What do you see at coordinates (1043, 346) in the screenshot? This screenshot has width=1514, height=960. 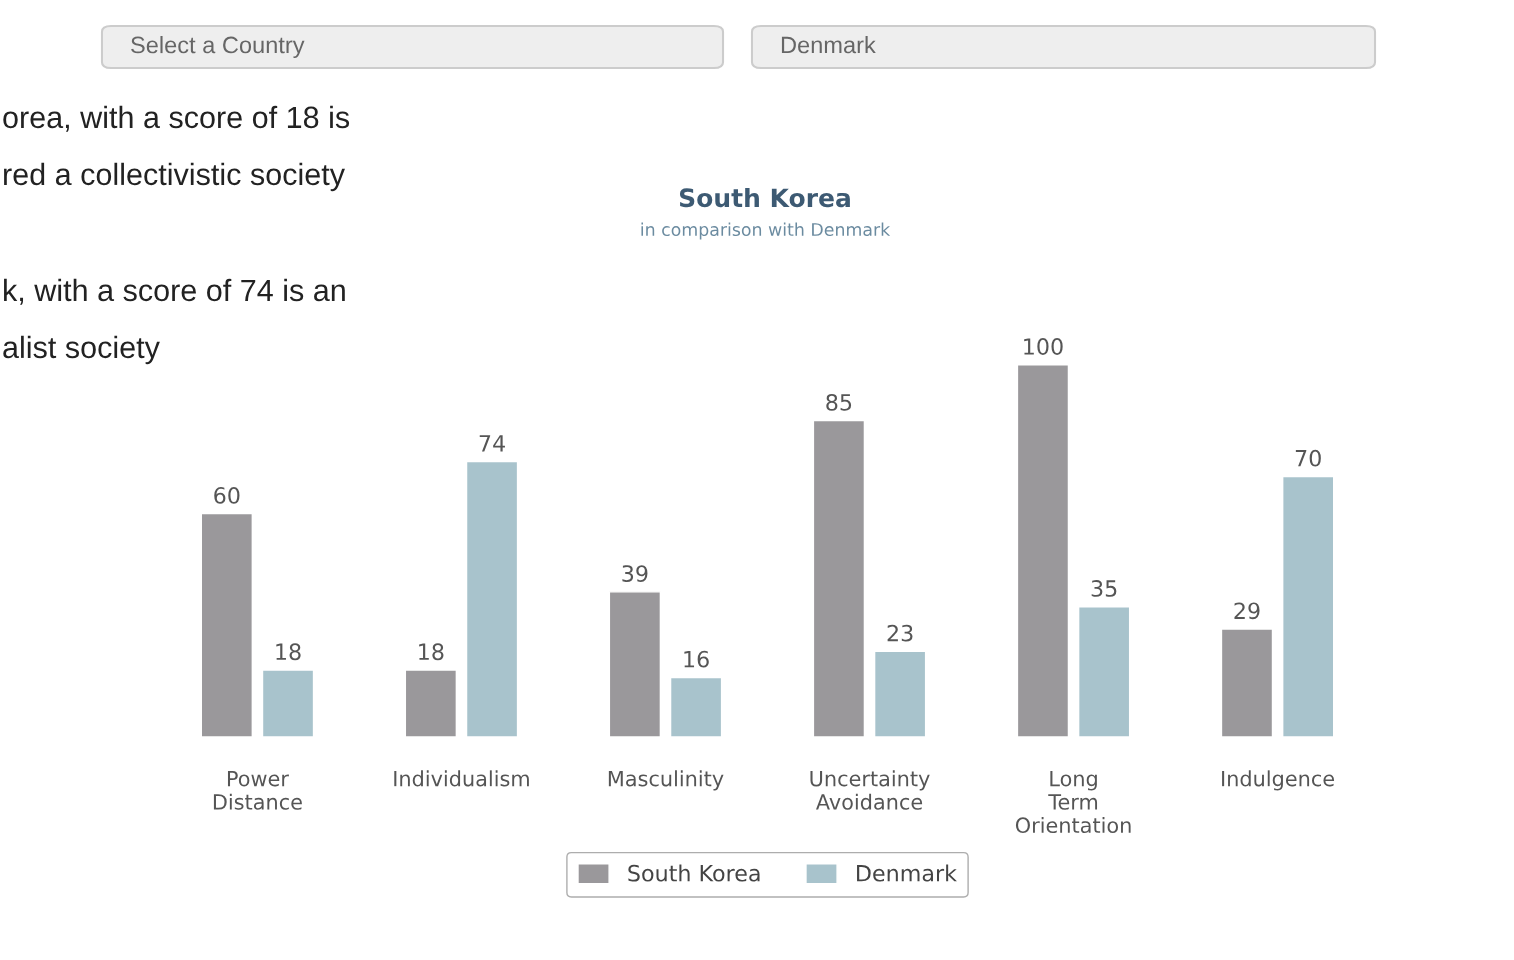 I see `data-label: 100` at bounding box center [1043, 346].